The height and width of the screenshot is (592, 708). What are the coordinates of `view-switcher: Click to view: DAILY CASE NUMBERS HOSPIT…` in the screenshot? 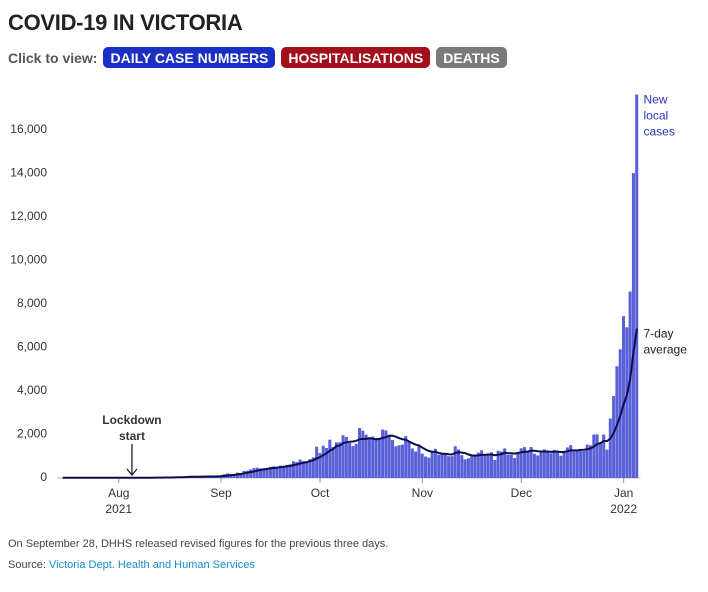 It's located at (257, 57).